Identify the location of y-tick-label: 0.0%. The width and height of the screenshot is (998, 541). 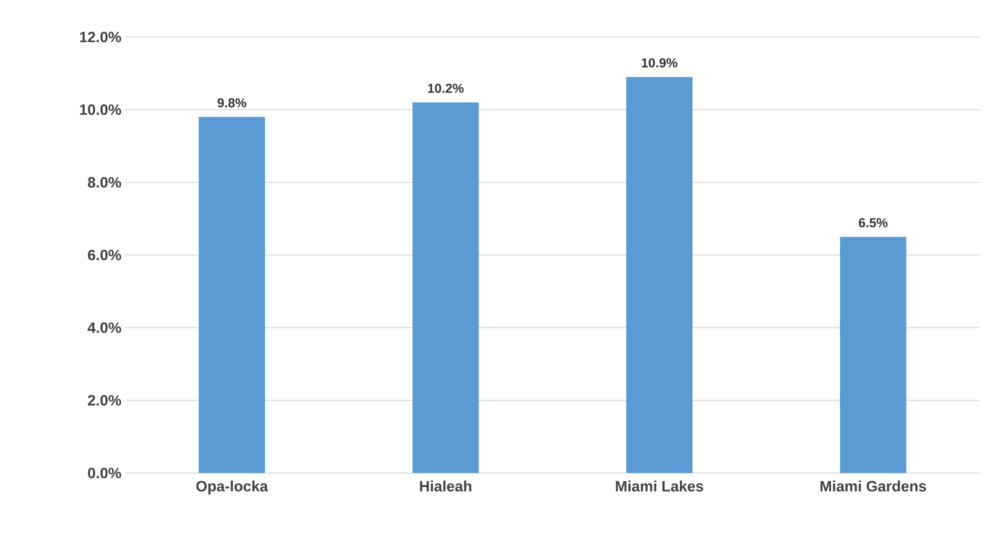
(105, 473).